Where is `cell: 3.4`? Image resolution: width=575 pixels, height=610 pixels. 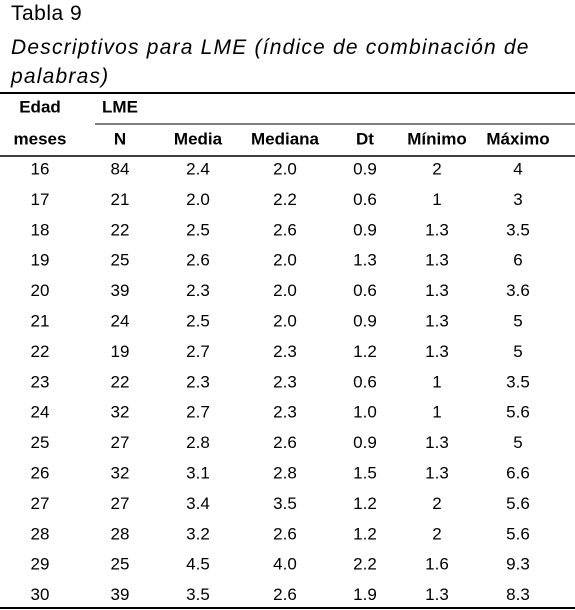
cell: 3.4 is located at coordinates (198, 503).